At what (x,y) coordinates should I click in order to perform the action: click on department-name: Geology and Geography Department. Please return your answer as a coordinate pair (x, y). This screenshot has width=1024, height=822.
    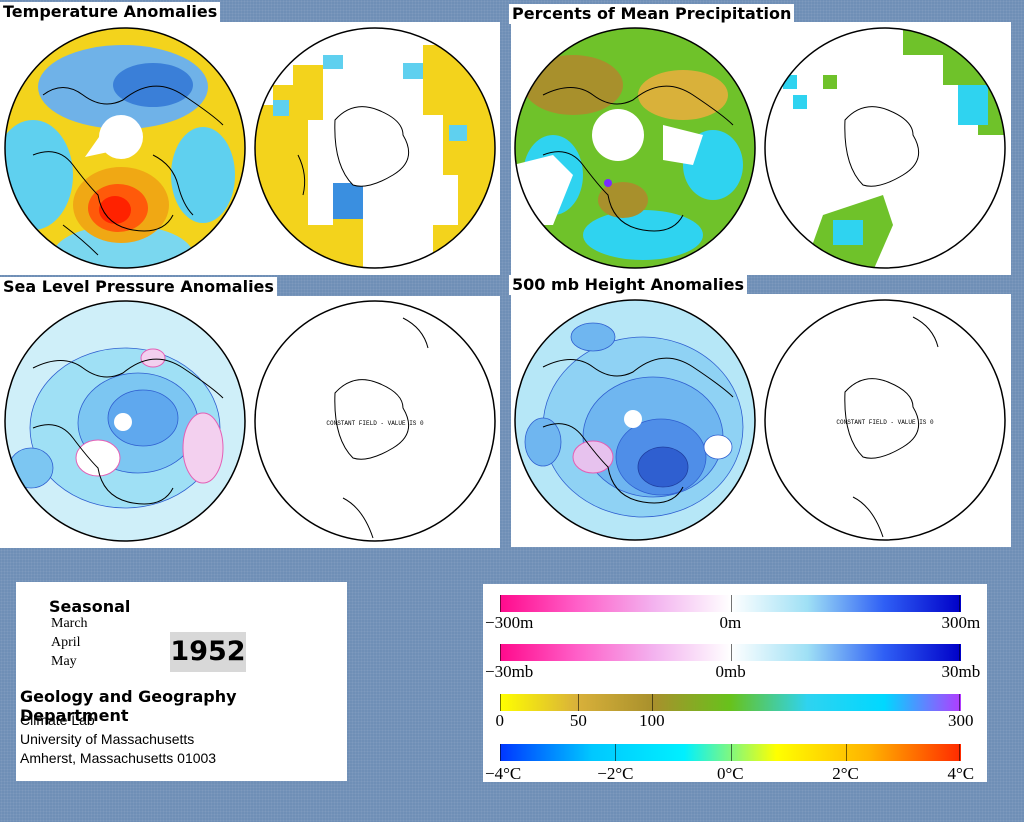
    Looking at the image, I should click on (128, 706).